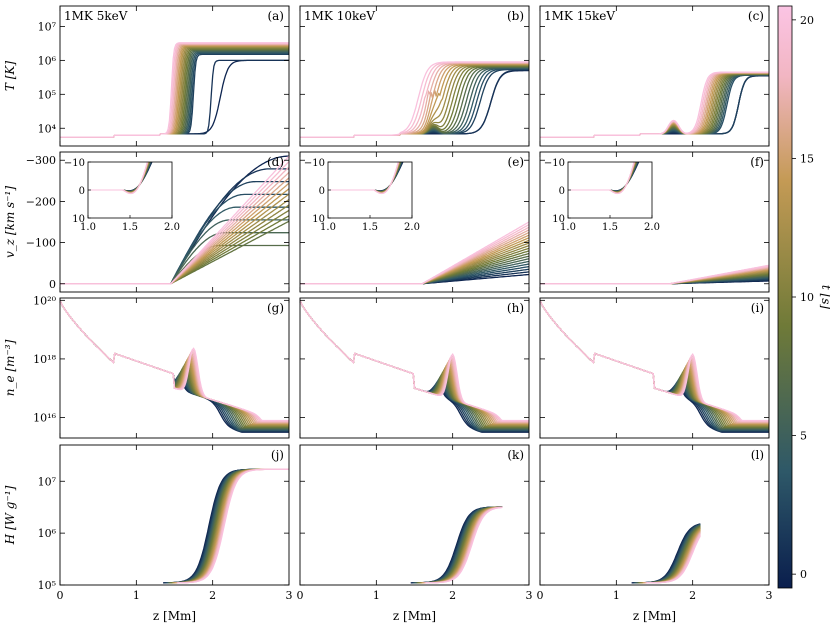  What do you see at coordinates (10, 76) in the screenshot?
I see `ylabel-T: T [K]` at bounding box center [10, 76].